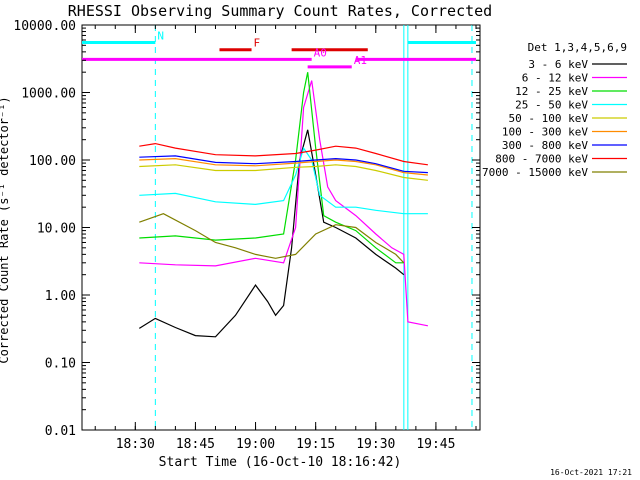 The height and width of the screenshot is (480, 640). Describe the element at coordinates (551, 105) in the screenshot. I see `legend-entry-label: 25 - 50 keV` at that location.